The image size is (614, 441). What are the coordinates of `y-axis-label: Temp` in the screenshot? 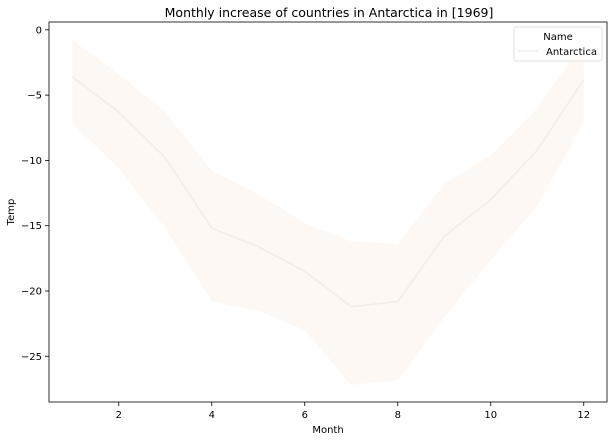 It's located at (11, 213).